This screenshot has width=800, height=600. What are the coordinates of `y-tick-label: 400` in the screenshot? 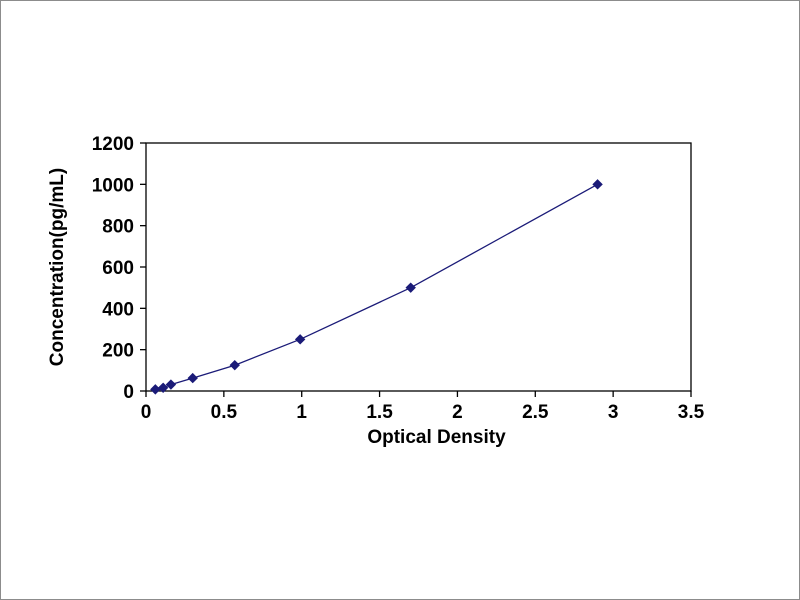 It's located at (118, 309).